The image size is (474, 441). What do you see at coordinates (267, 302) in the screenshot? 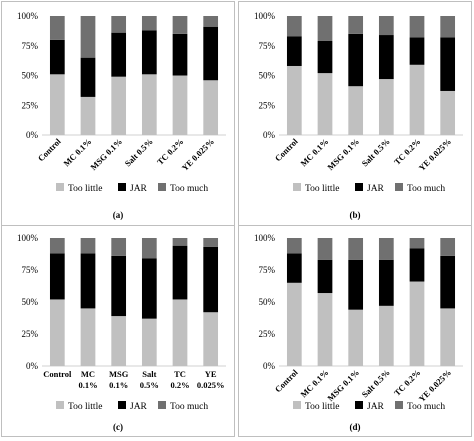
I see `y-tick-label-d: 50%` at bounding box center [267, 302].